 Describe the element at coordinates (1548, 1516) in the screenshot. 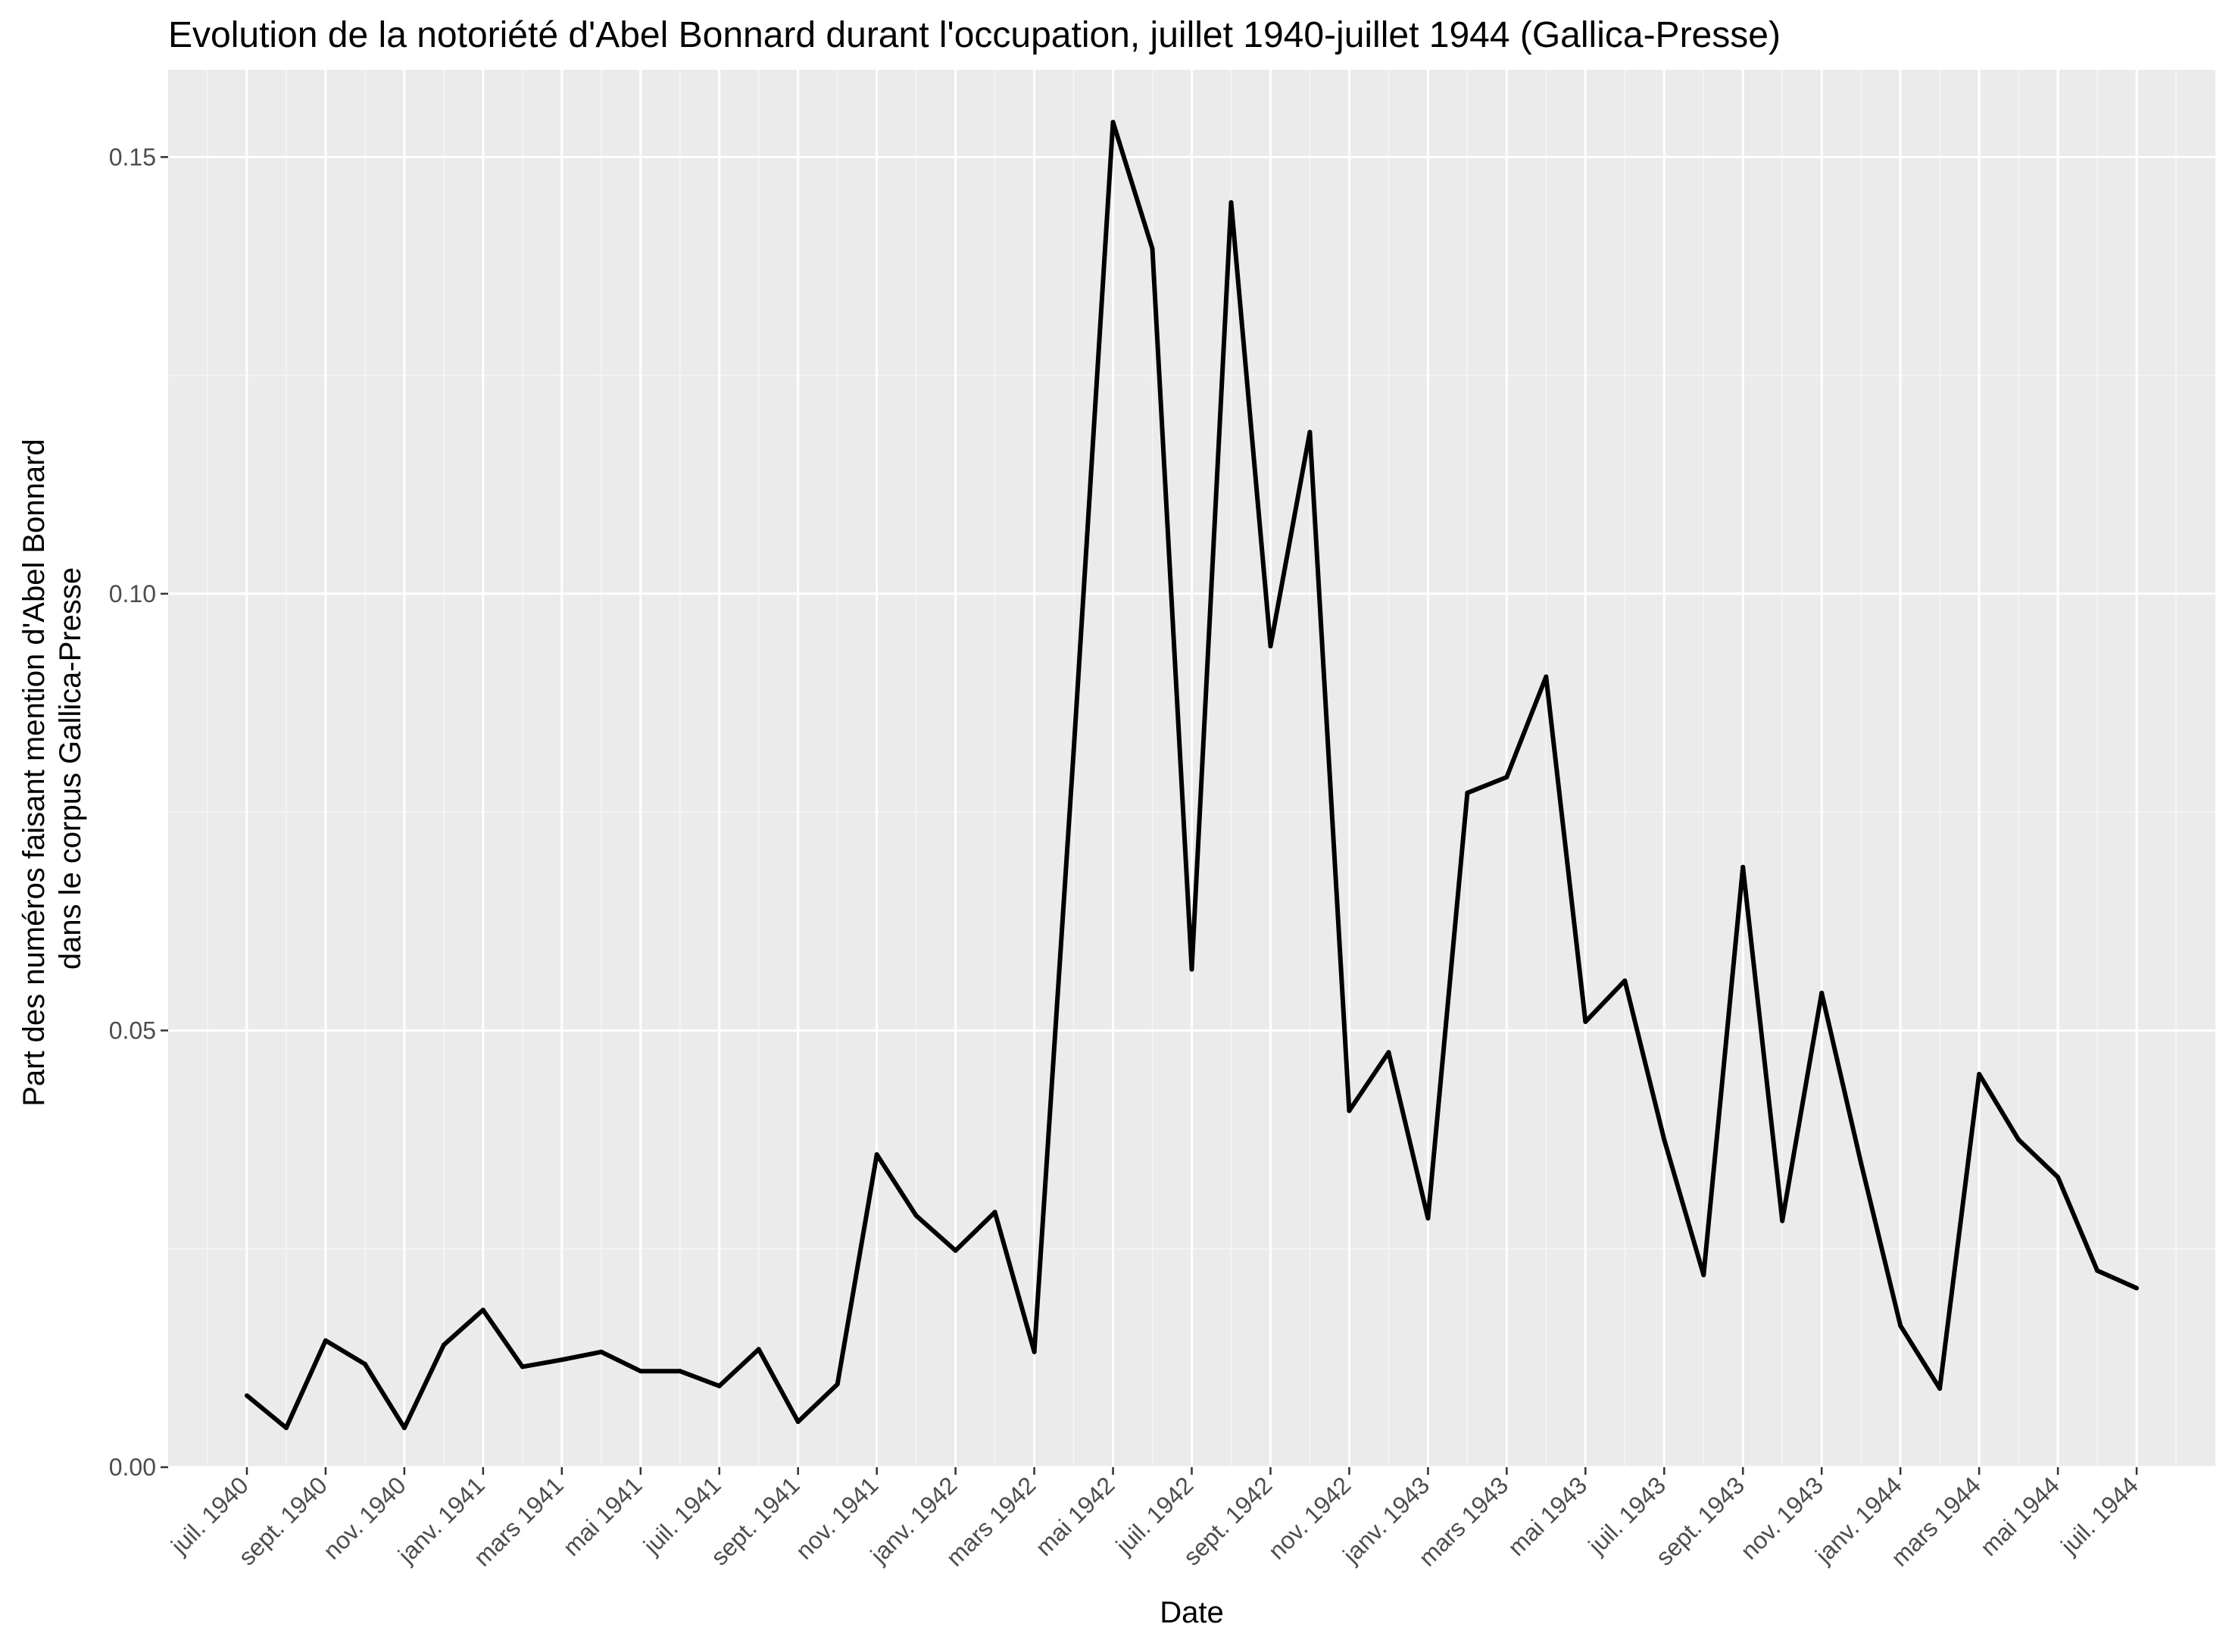

I see `x-tick-label: mai 1943` at that location.